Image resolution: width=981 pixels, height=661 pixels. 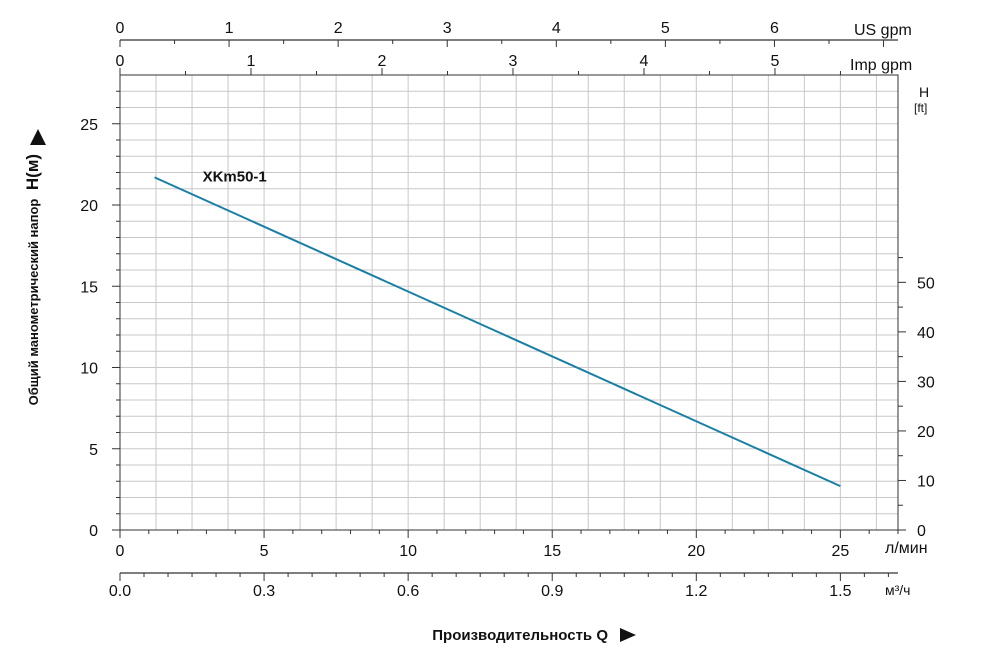 What do you see at coordinates (920, 108) in the screenshot?
I see `right-axis-unit: [ft]` at bounding box center [920, 108].